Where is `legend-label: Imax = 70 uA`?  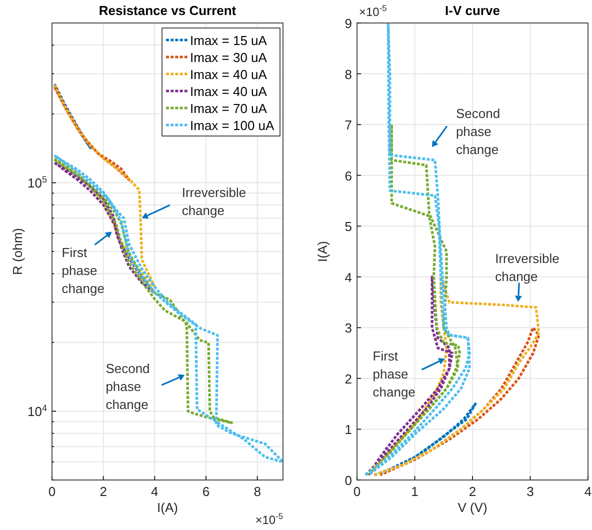 legend-label: Imax = 70 uA is located at coordinates (229, 108).